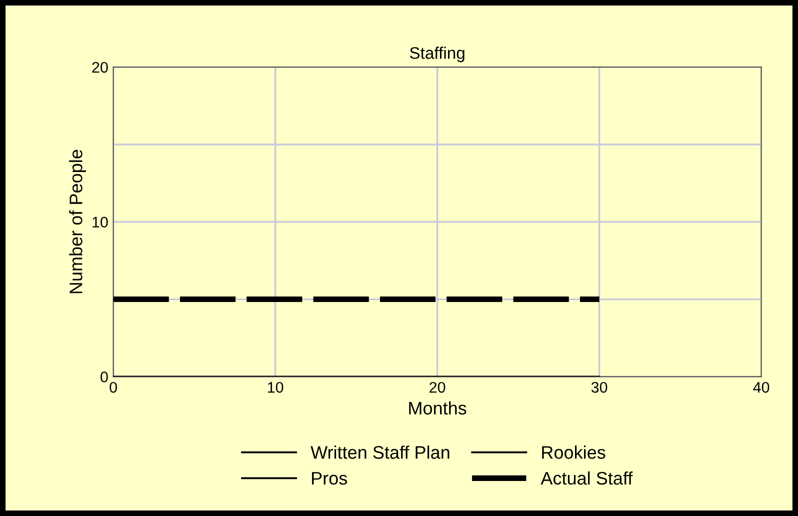  What do you see at coordinates (100, 222) in the screenshot?
I see `y-tick-label: 10` at bounding box center [100, 222].